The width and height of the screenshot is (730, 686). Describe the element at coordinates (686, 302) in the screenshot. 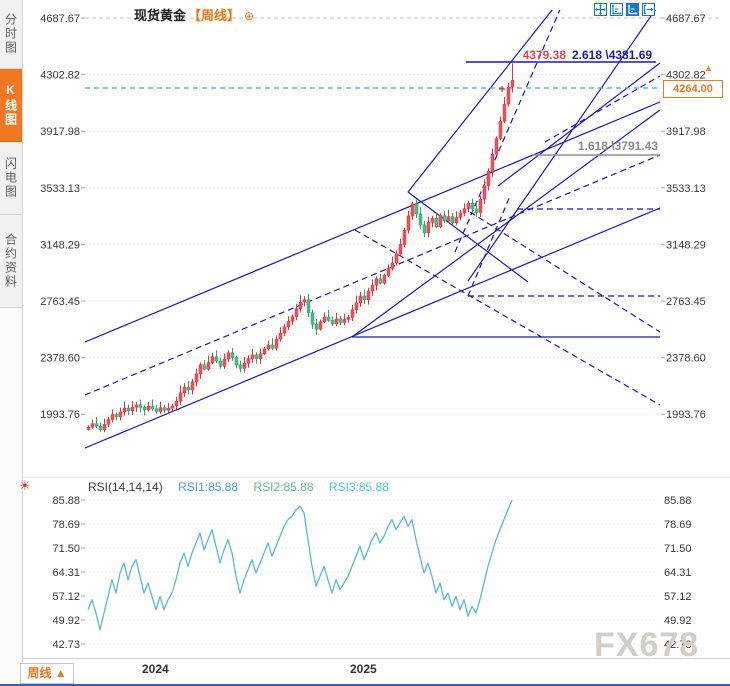

I see `price-axis-label-right: 2763.45` at that location.